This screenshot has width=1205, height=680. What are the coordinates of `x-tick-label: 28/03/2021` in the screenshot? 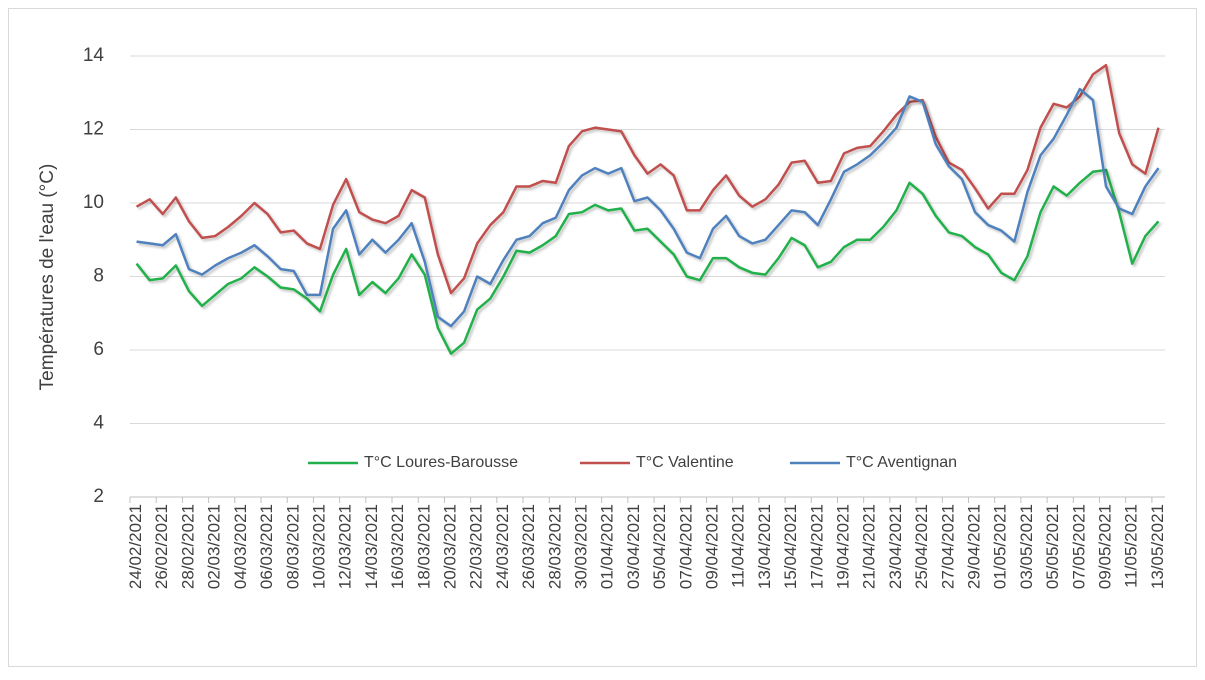 It's located at (554, 546).